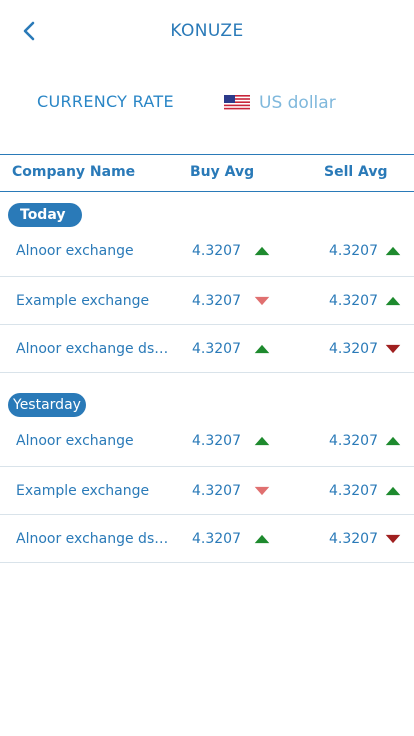  Describe the element at coordinates (356, 172) in the screenshot. I see `column-header-sell: Sell Avg` at that location.